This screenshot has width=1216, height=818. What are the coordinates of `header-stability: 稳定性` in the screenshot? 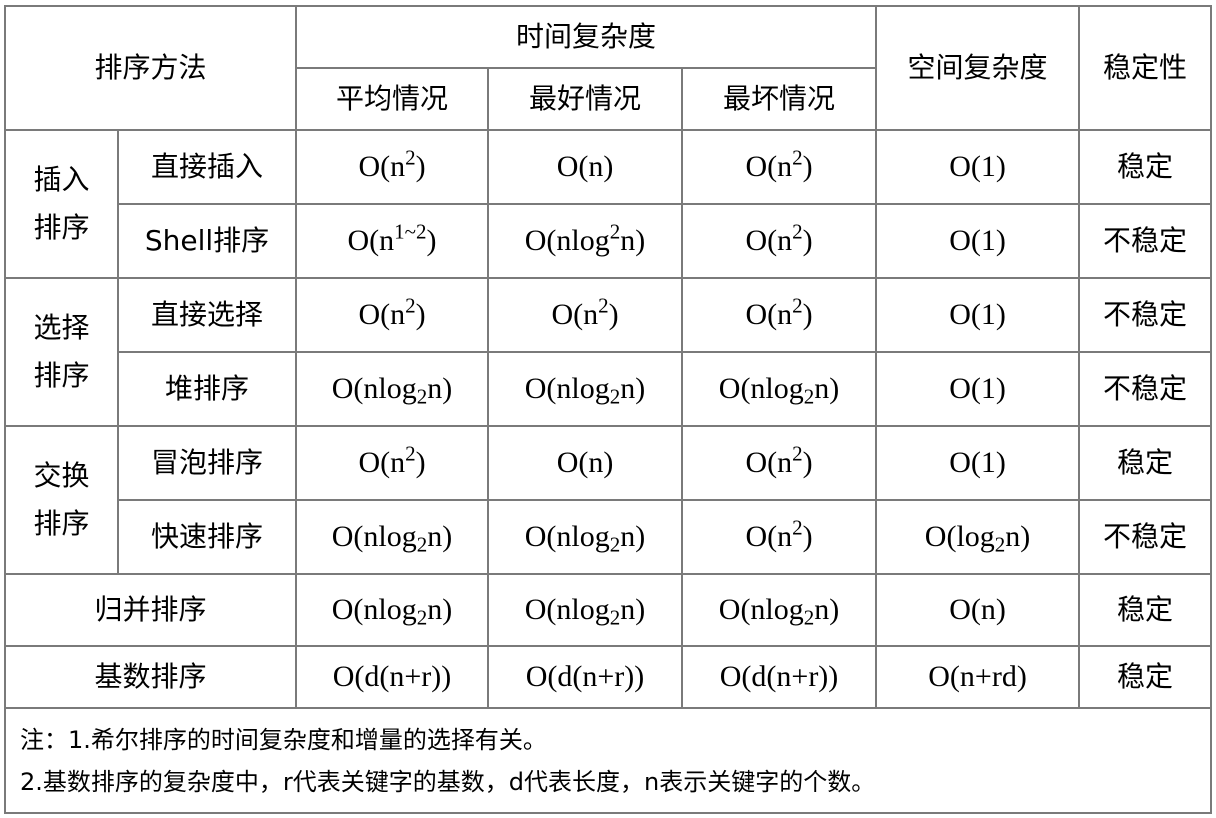 It's located at (1145, 68).